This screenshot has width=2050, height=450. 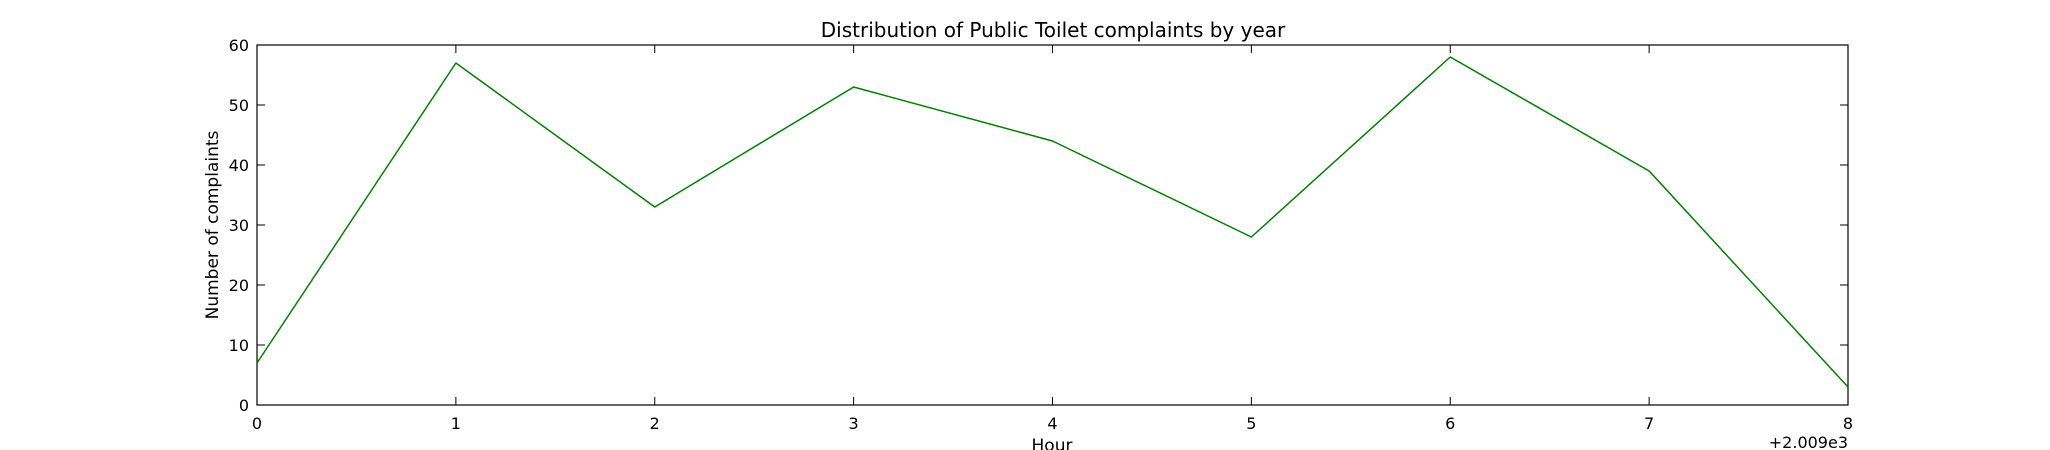 What do you see at coordinates (239, 105) in the screenshot?
I see `y-tick-label: 50` at bounding box center [239, 105].